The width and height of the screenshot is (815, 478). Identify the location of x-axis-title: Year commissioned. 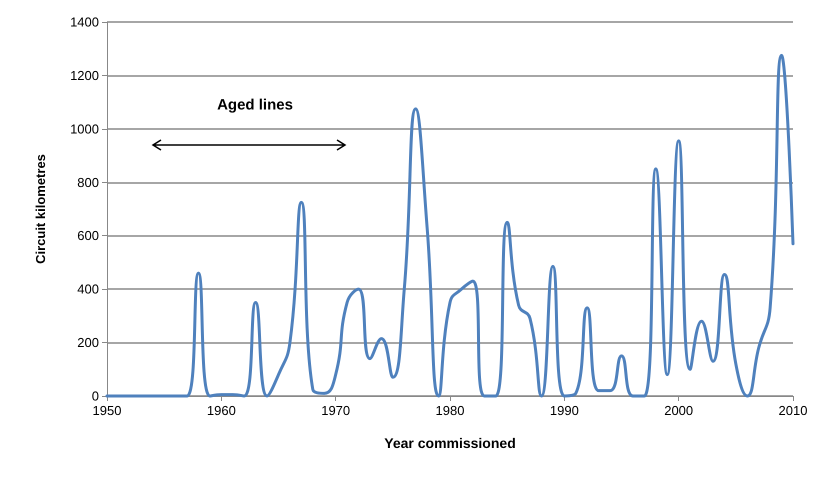
(450, 443).